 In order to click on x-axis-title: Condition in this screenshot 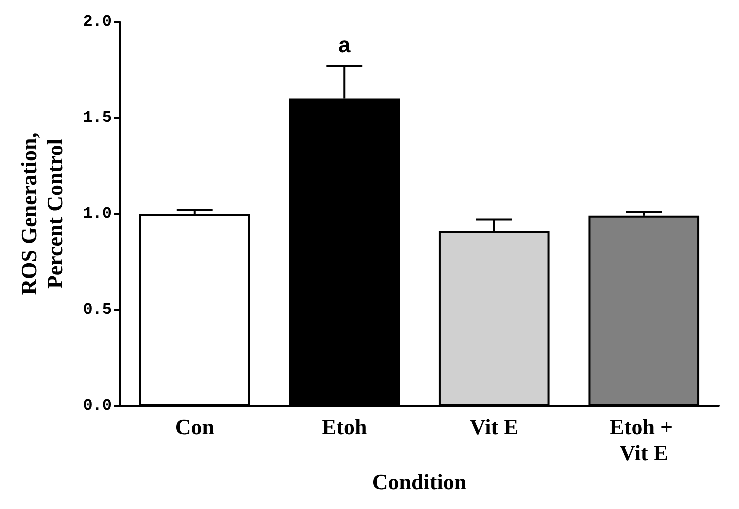, I will do `click(419, 481)`.